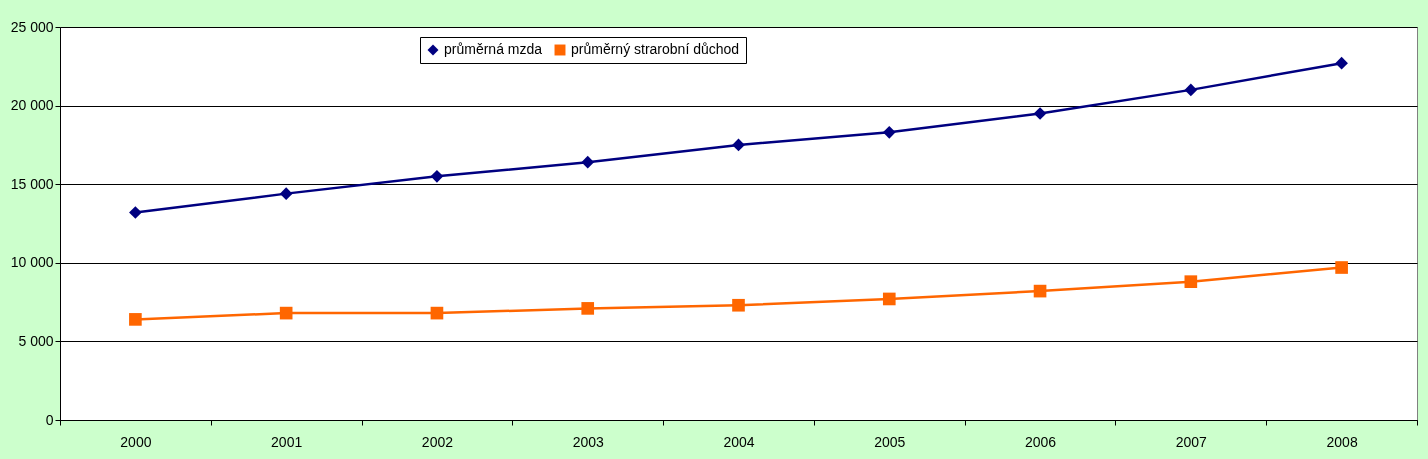 Image resolution: width=1428 pixels, height=459 pixels. I want to click on x-tick-label: 2003, so click(588, 441).